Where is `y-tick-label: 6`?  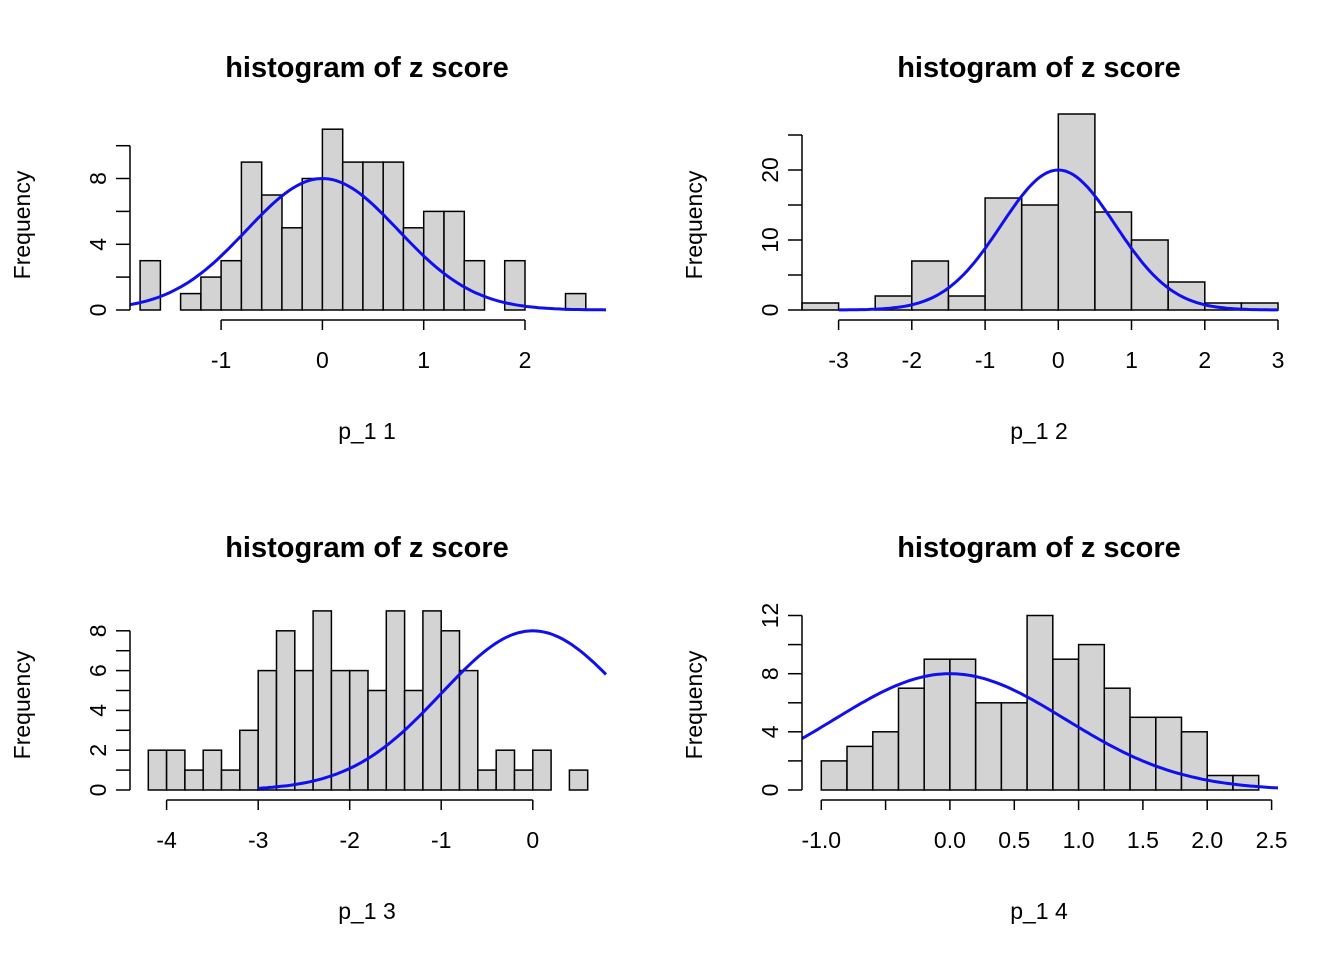 y-tick-label: 6 is located at coordinates (98, 670).